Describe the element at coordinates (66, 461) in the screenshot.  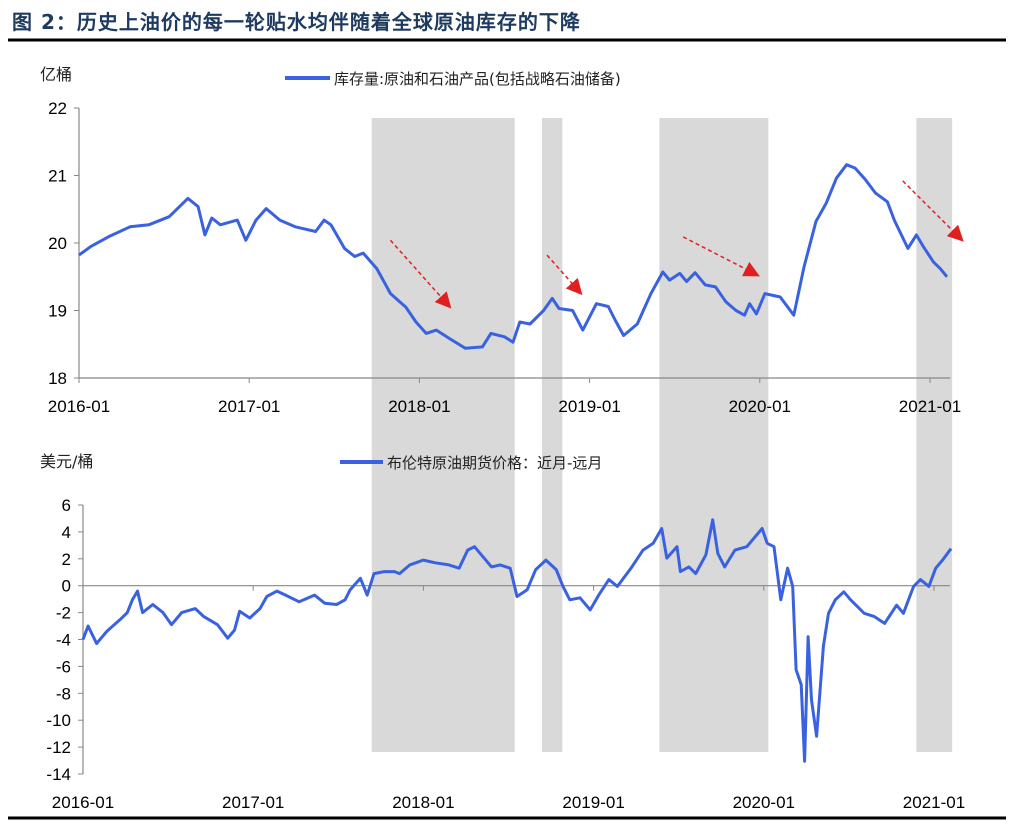
I see `bottom-y-unit: 美元/桶` at that location.